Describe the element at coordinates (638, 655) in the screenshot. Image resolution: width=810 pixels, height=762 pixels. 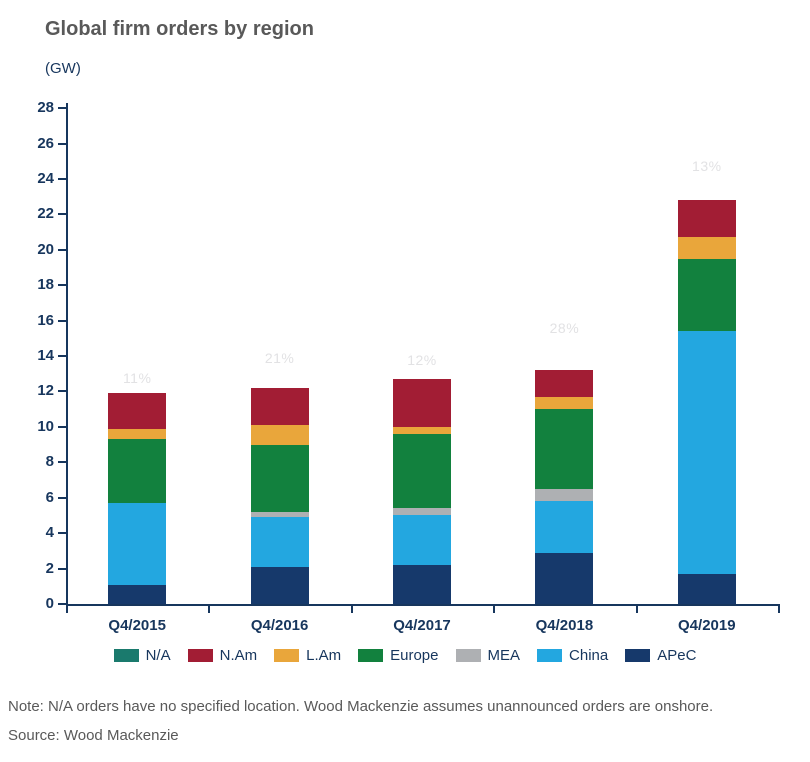
I see `legend-swatch-apec` at that location.